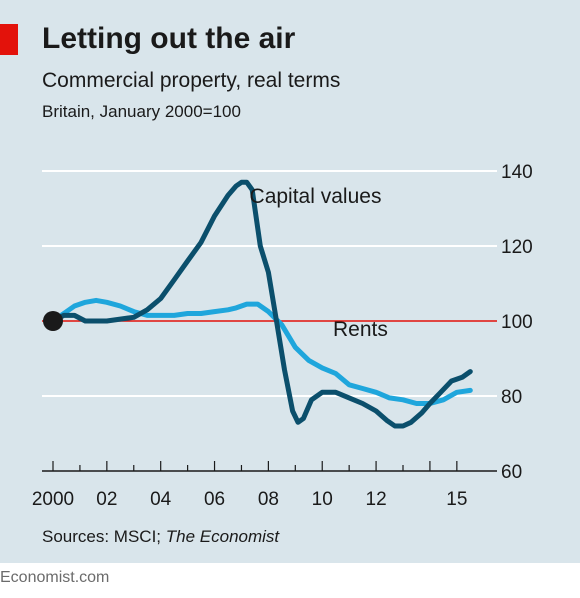 This screenshot has width=580, height=598. Describe the element at coordinates (517, 247) in the screenshot. I see `y-tick-label-120: 120` at that location.